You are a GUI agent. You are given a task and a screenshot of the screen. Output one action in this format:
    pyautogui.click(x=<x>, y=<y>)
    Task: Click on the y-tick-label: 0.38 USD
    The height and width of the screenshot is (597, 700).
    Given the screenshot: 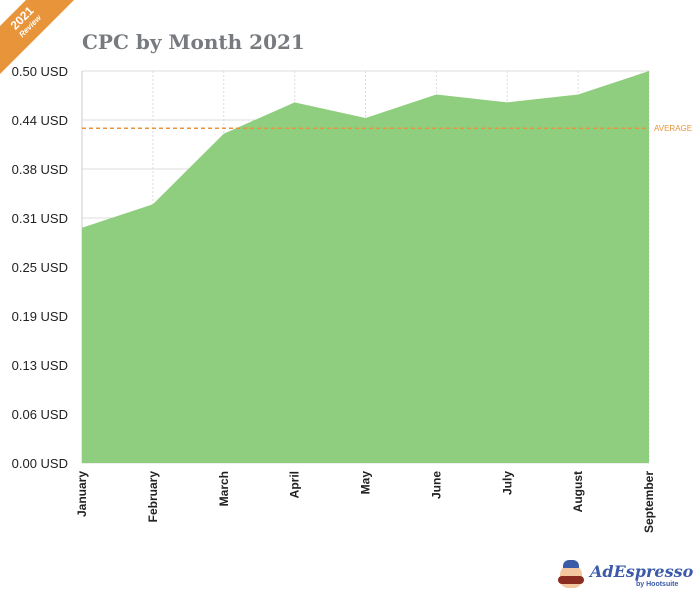 What is the action you would take?
    pyautogui.click(x=40, y=169)
    